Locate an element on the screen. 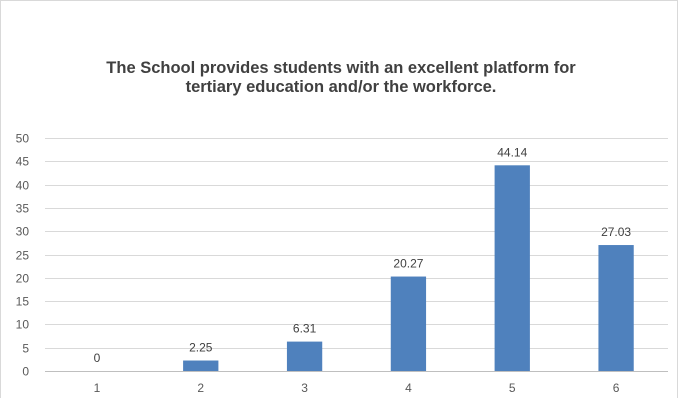  x-tick-label-2: 2 is located at coordinates (200, 388).